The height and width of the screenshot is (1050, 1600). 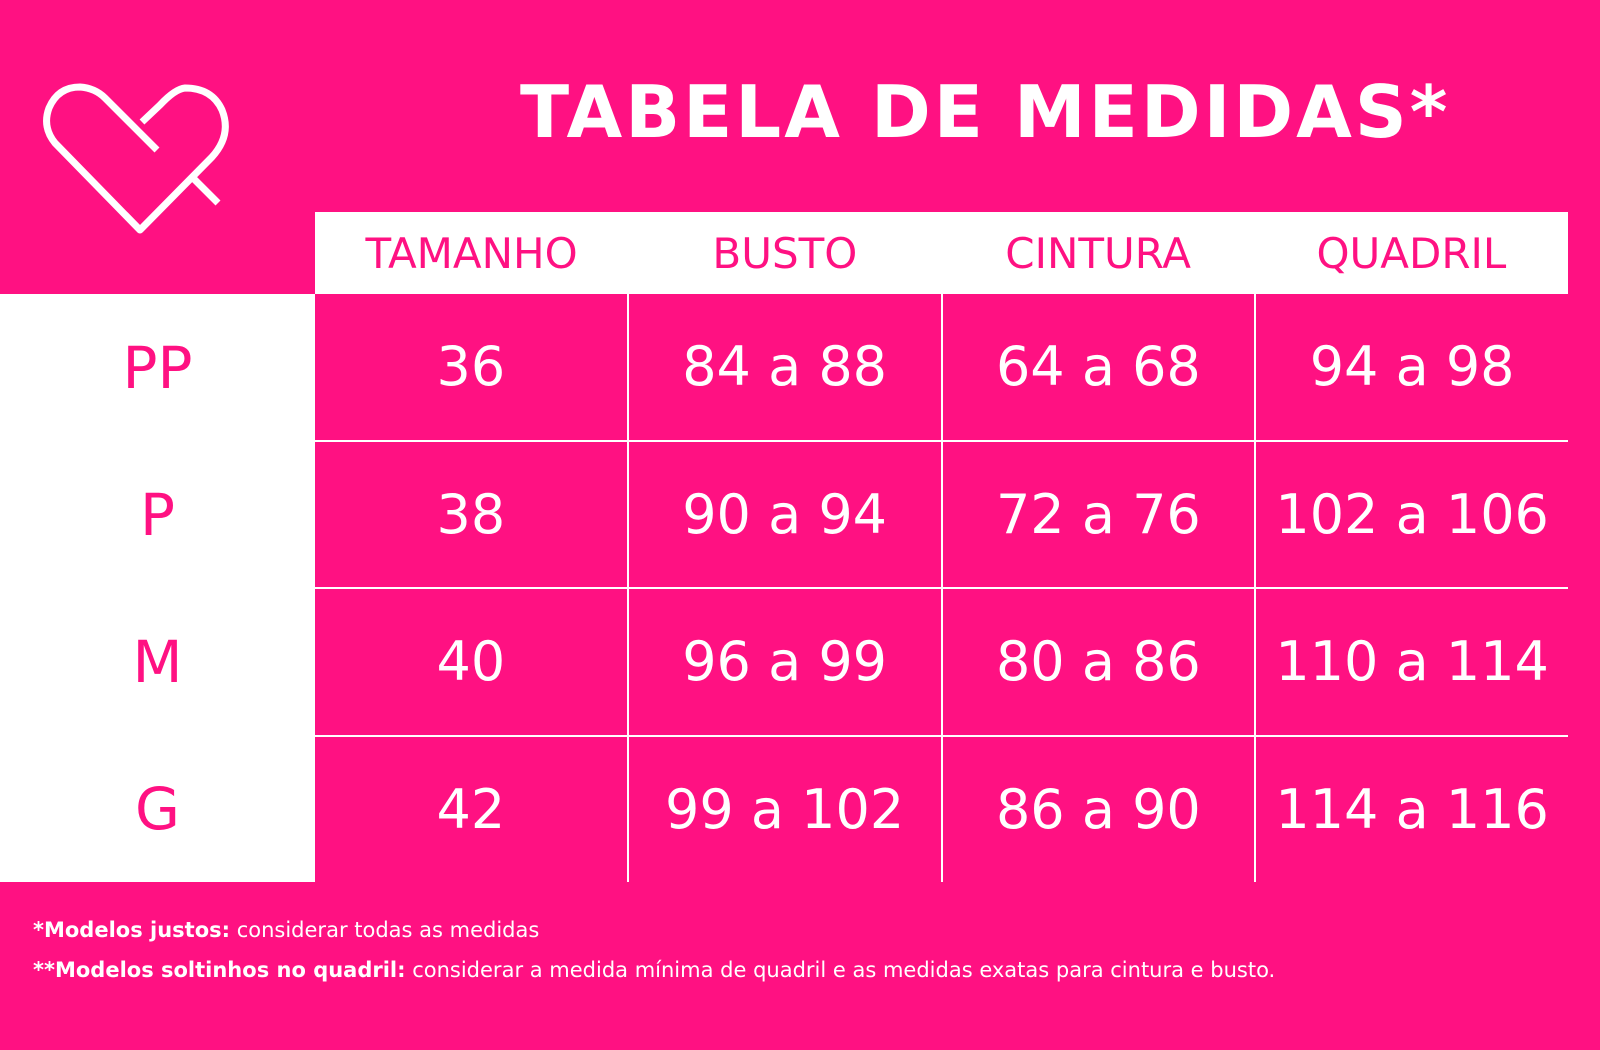 What do you see at coordinates (157, 588) in the screenshot?
I see `size-labels: PP P M G` at bounding box center [157, 588].